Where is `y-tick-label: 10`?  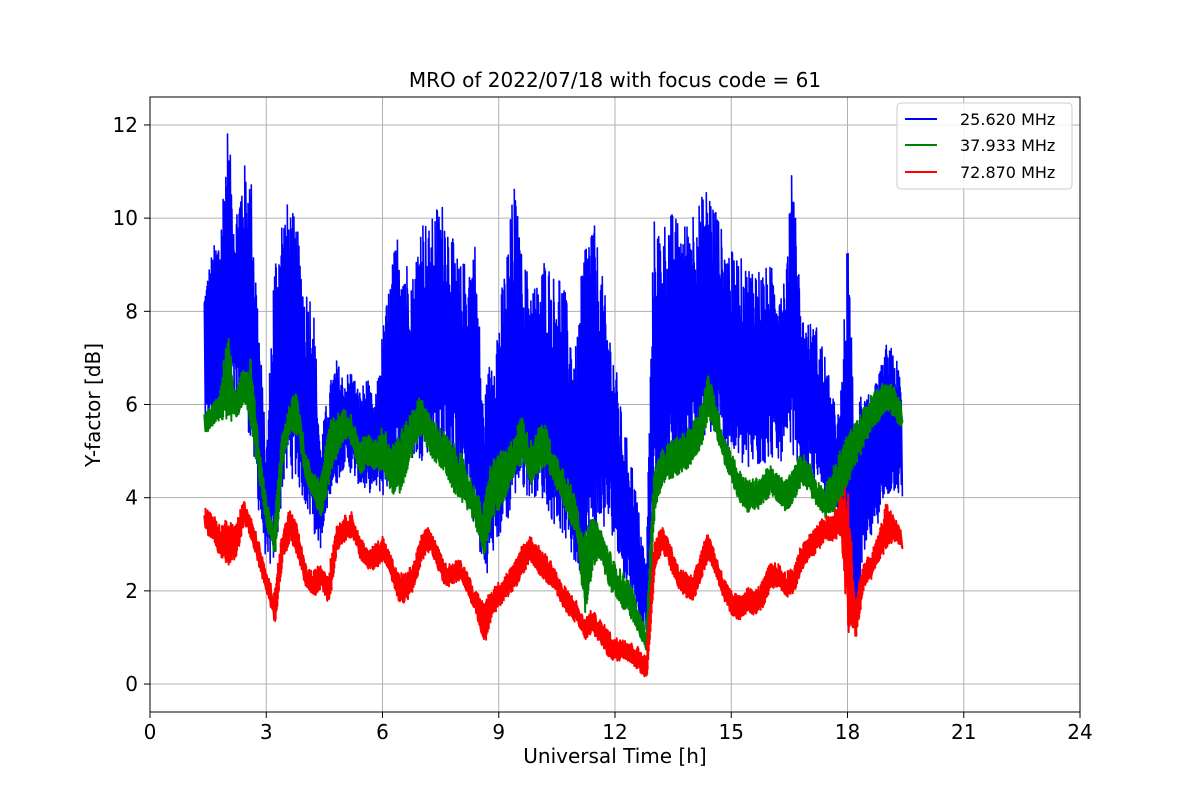 y-tick-label: 10 is located at coordinates (125, 218).